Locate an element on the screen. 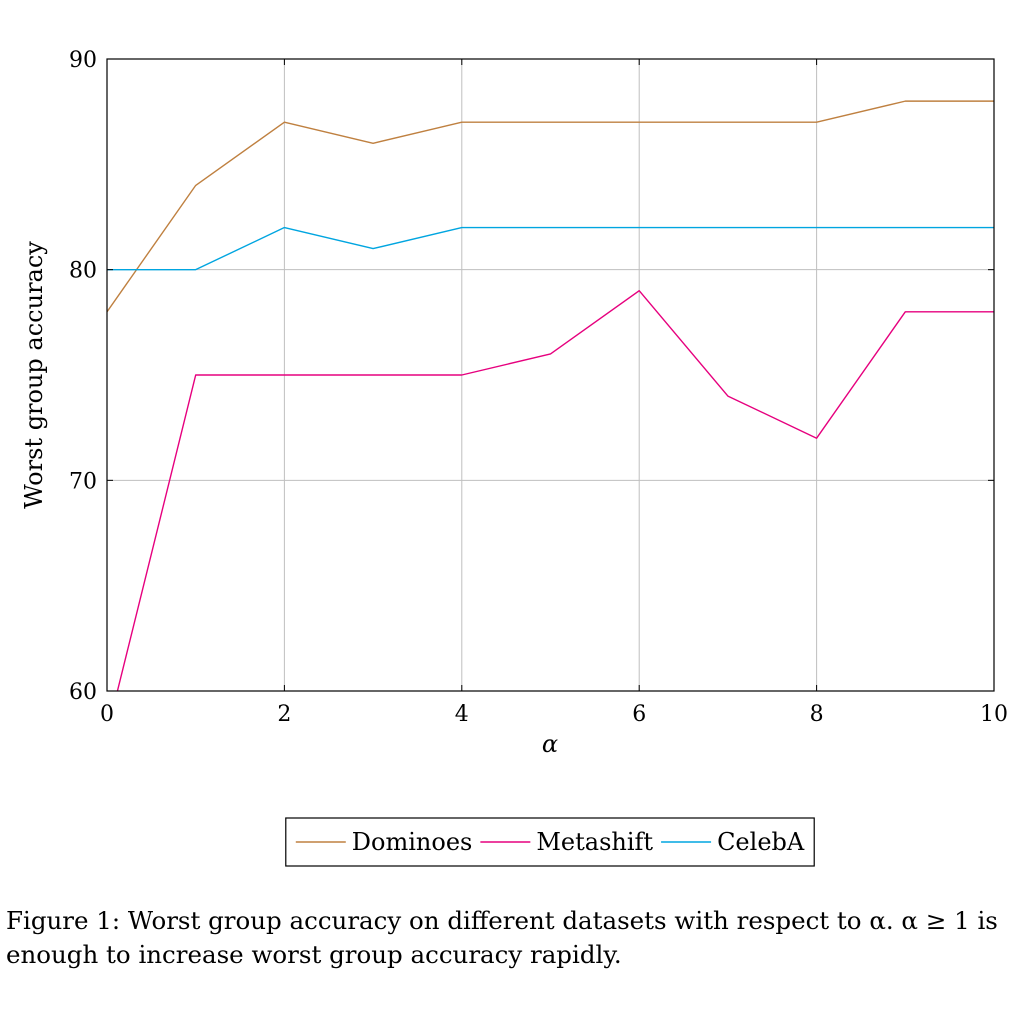 Image resolution: width=1024 pixels, height=1024 pixels. x-tick-label: 0 is located at coordinates (107, 714).